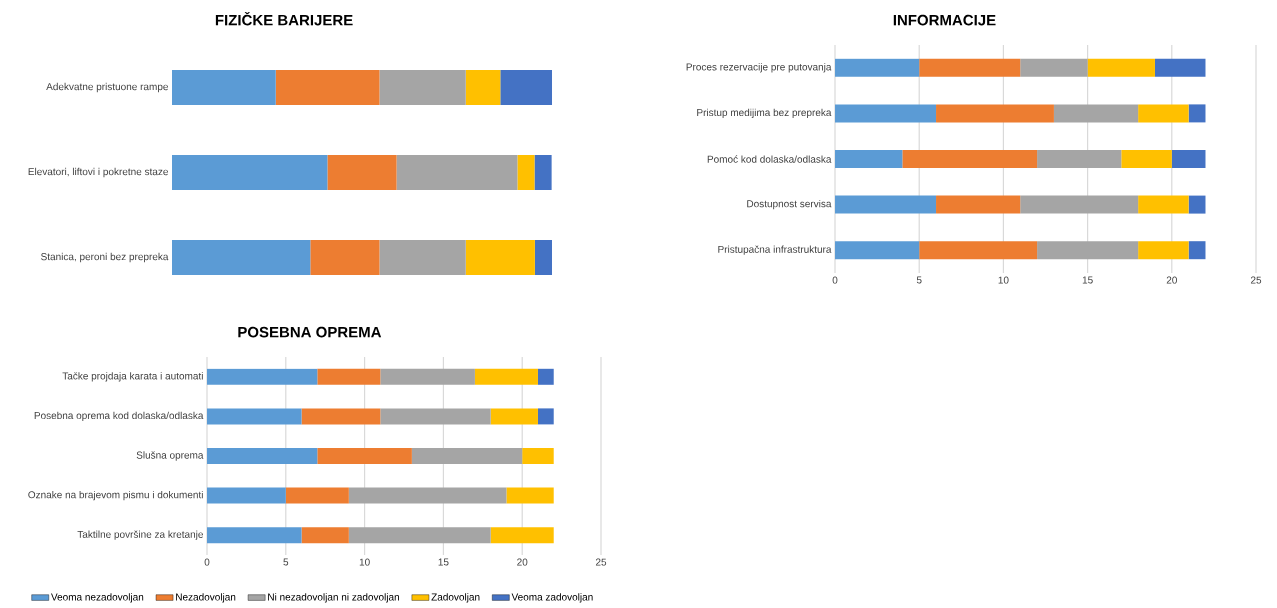 This screenshot has height=608, width=1277. I want to click on legend-label: Veoma zadovoljan, so click(552, 598).